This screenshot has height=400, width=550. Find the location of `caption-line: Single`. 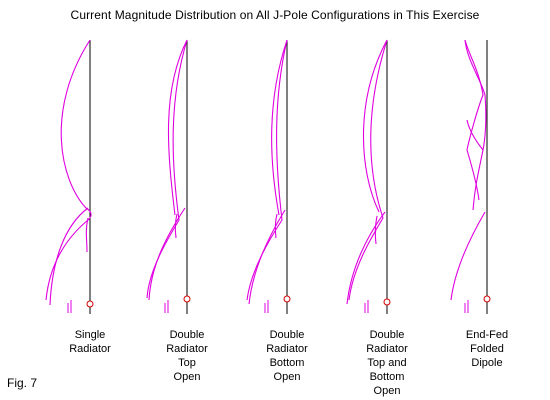

caption-line: Single is located at coordinates (90, 335).